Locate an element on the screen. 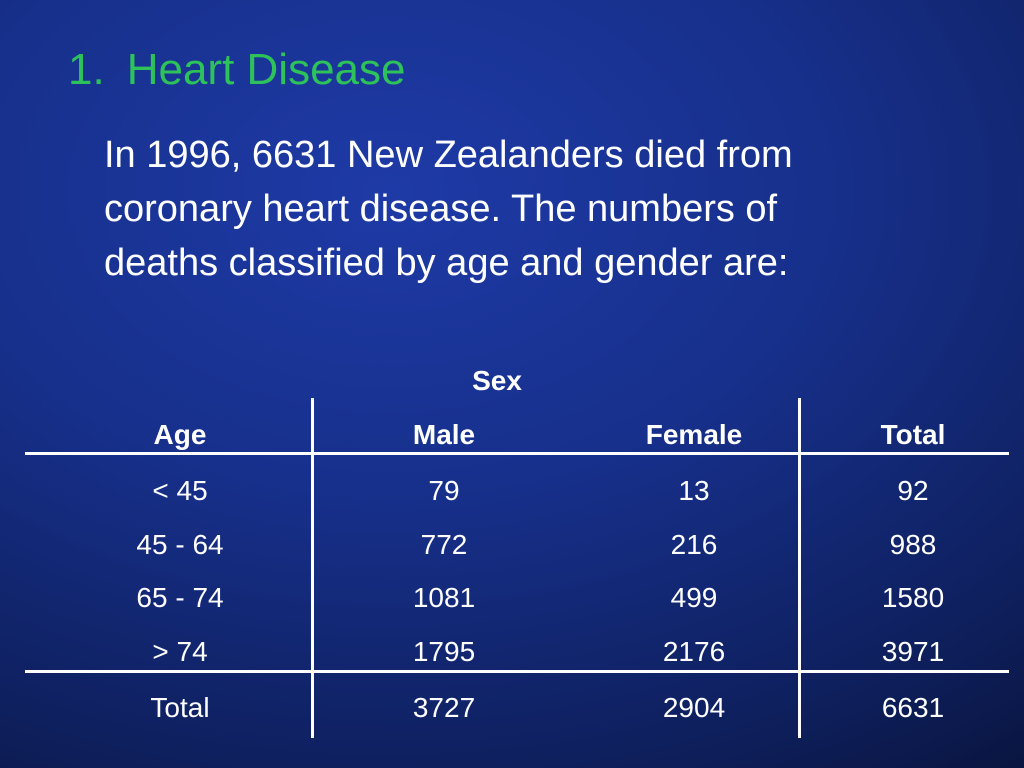  table-cell: 772 is located at coordinates (444, 544).